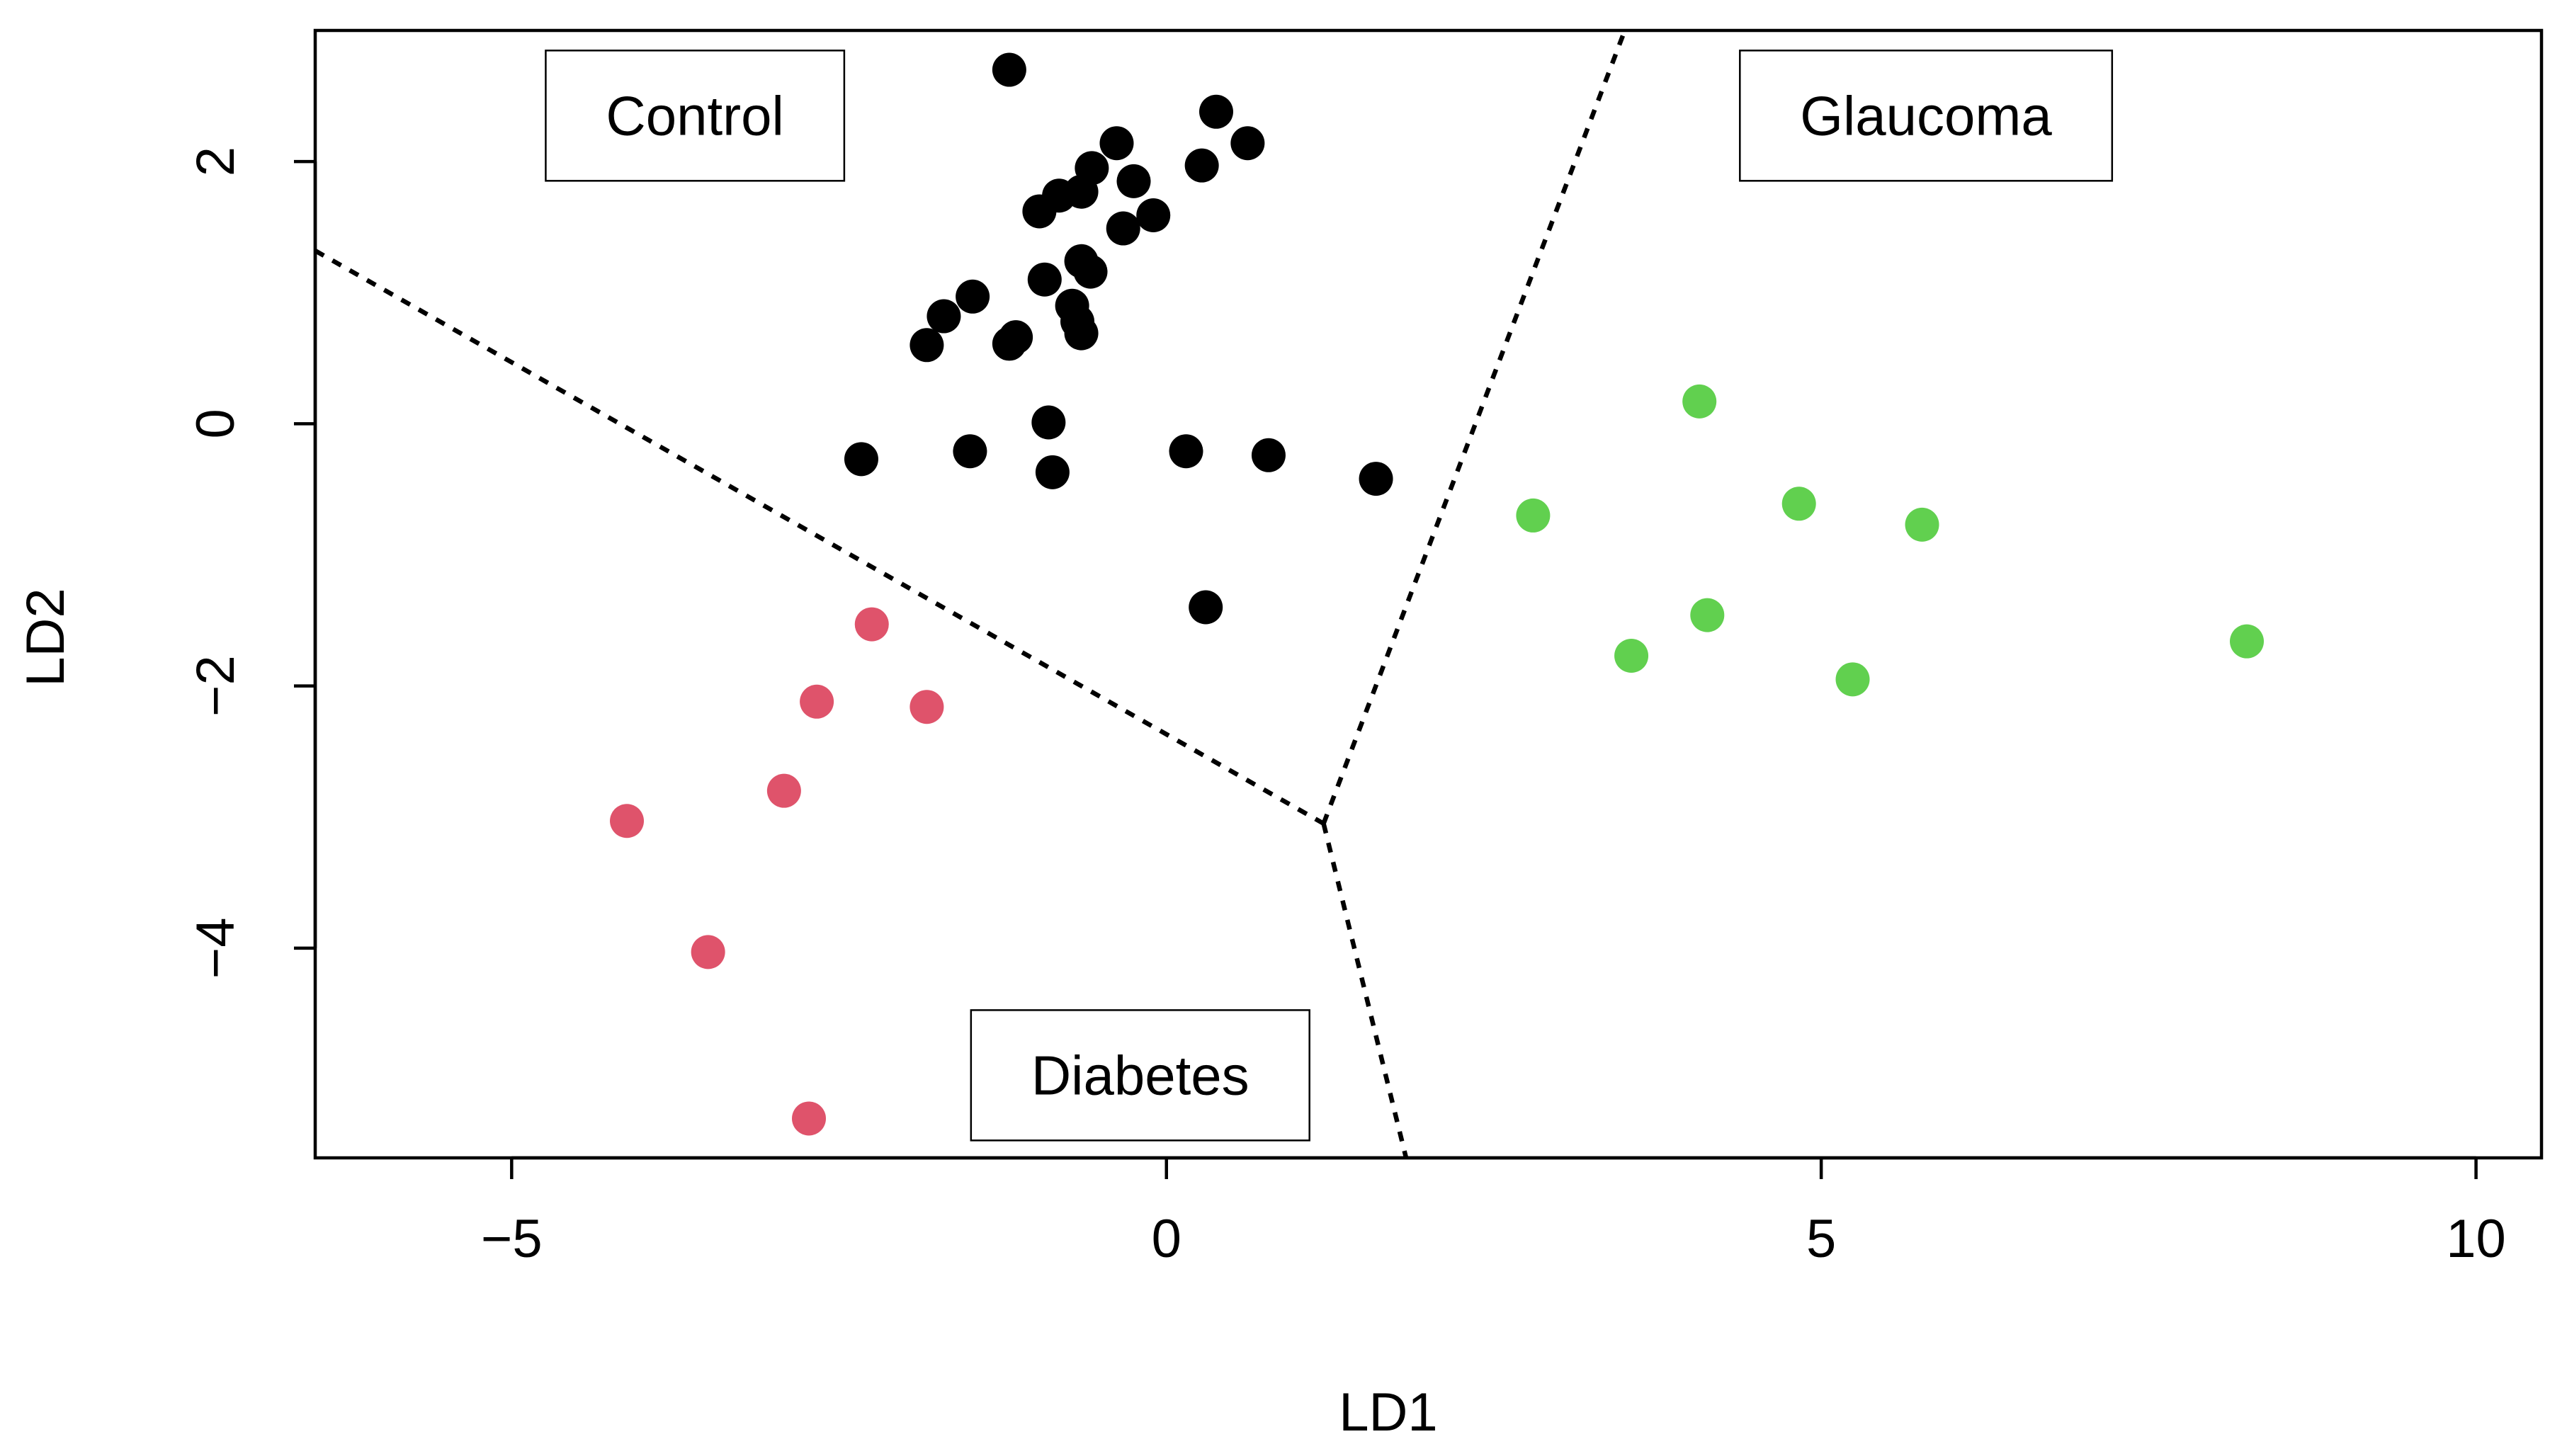 The height and width of the screenshot is (1456, 2550). I want to click on x-axis: −5 0 5 10, so click(1493, 1213).